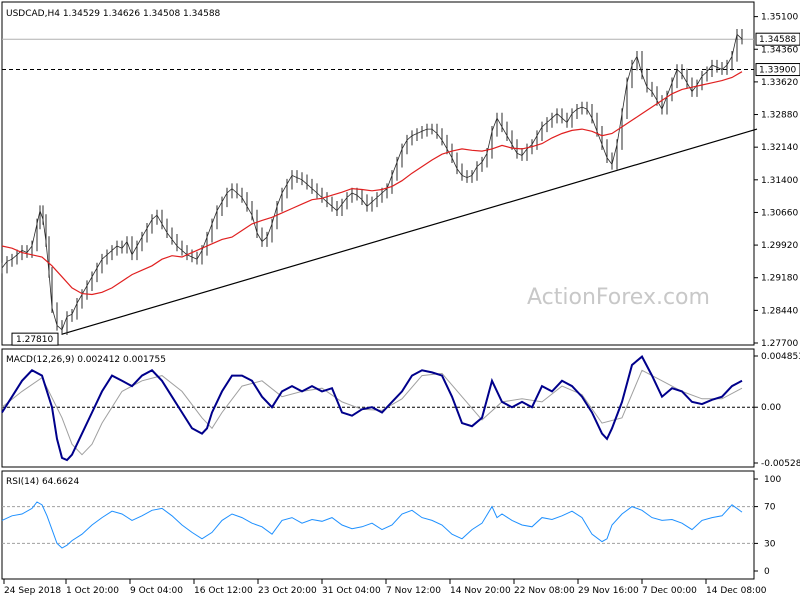 The image size is (800, 600). What do you see at coordinates (779, 279) in the screenshot?
I see `price-y-tick-label: 1.29180` at bounding box center [779, 279].